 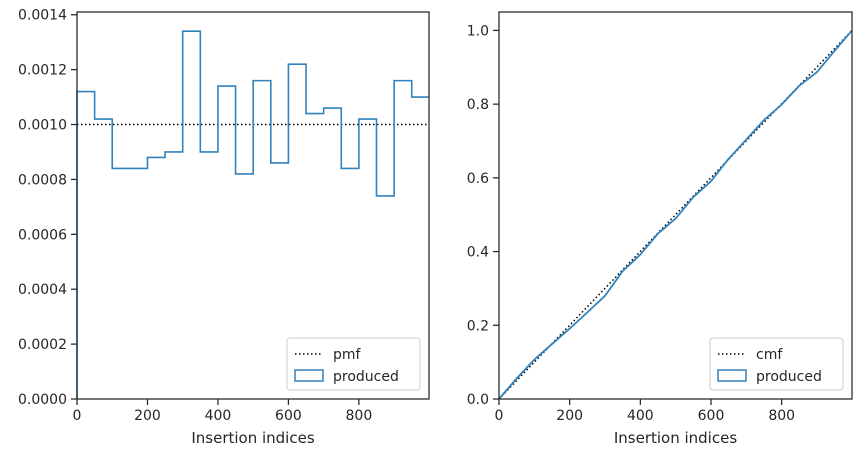 I want to click on y-tick-label: 0.0006, so click(x=42, y=235).